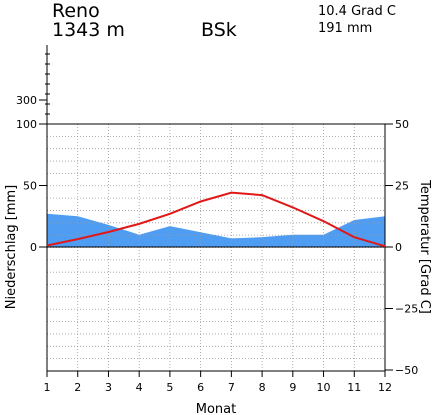 The image size is (436, 415). What do you see at coordinates (77, 387) in the screenshot?
I see `x-axis-tick-label: 2` at bounding box center [77, 387].